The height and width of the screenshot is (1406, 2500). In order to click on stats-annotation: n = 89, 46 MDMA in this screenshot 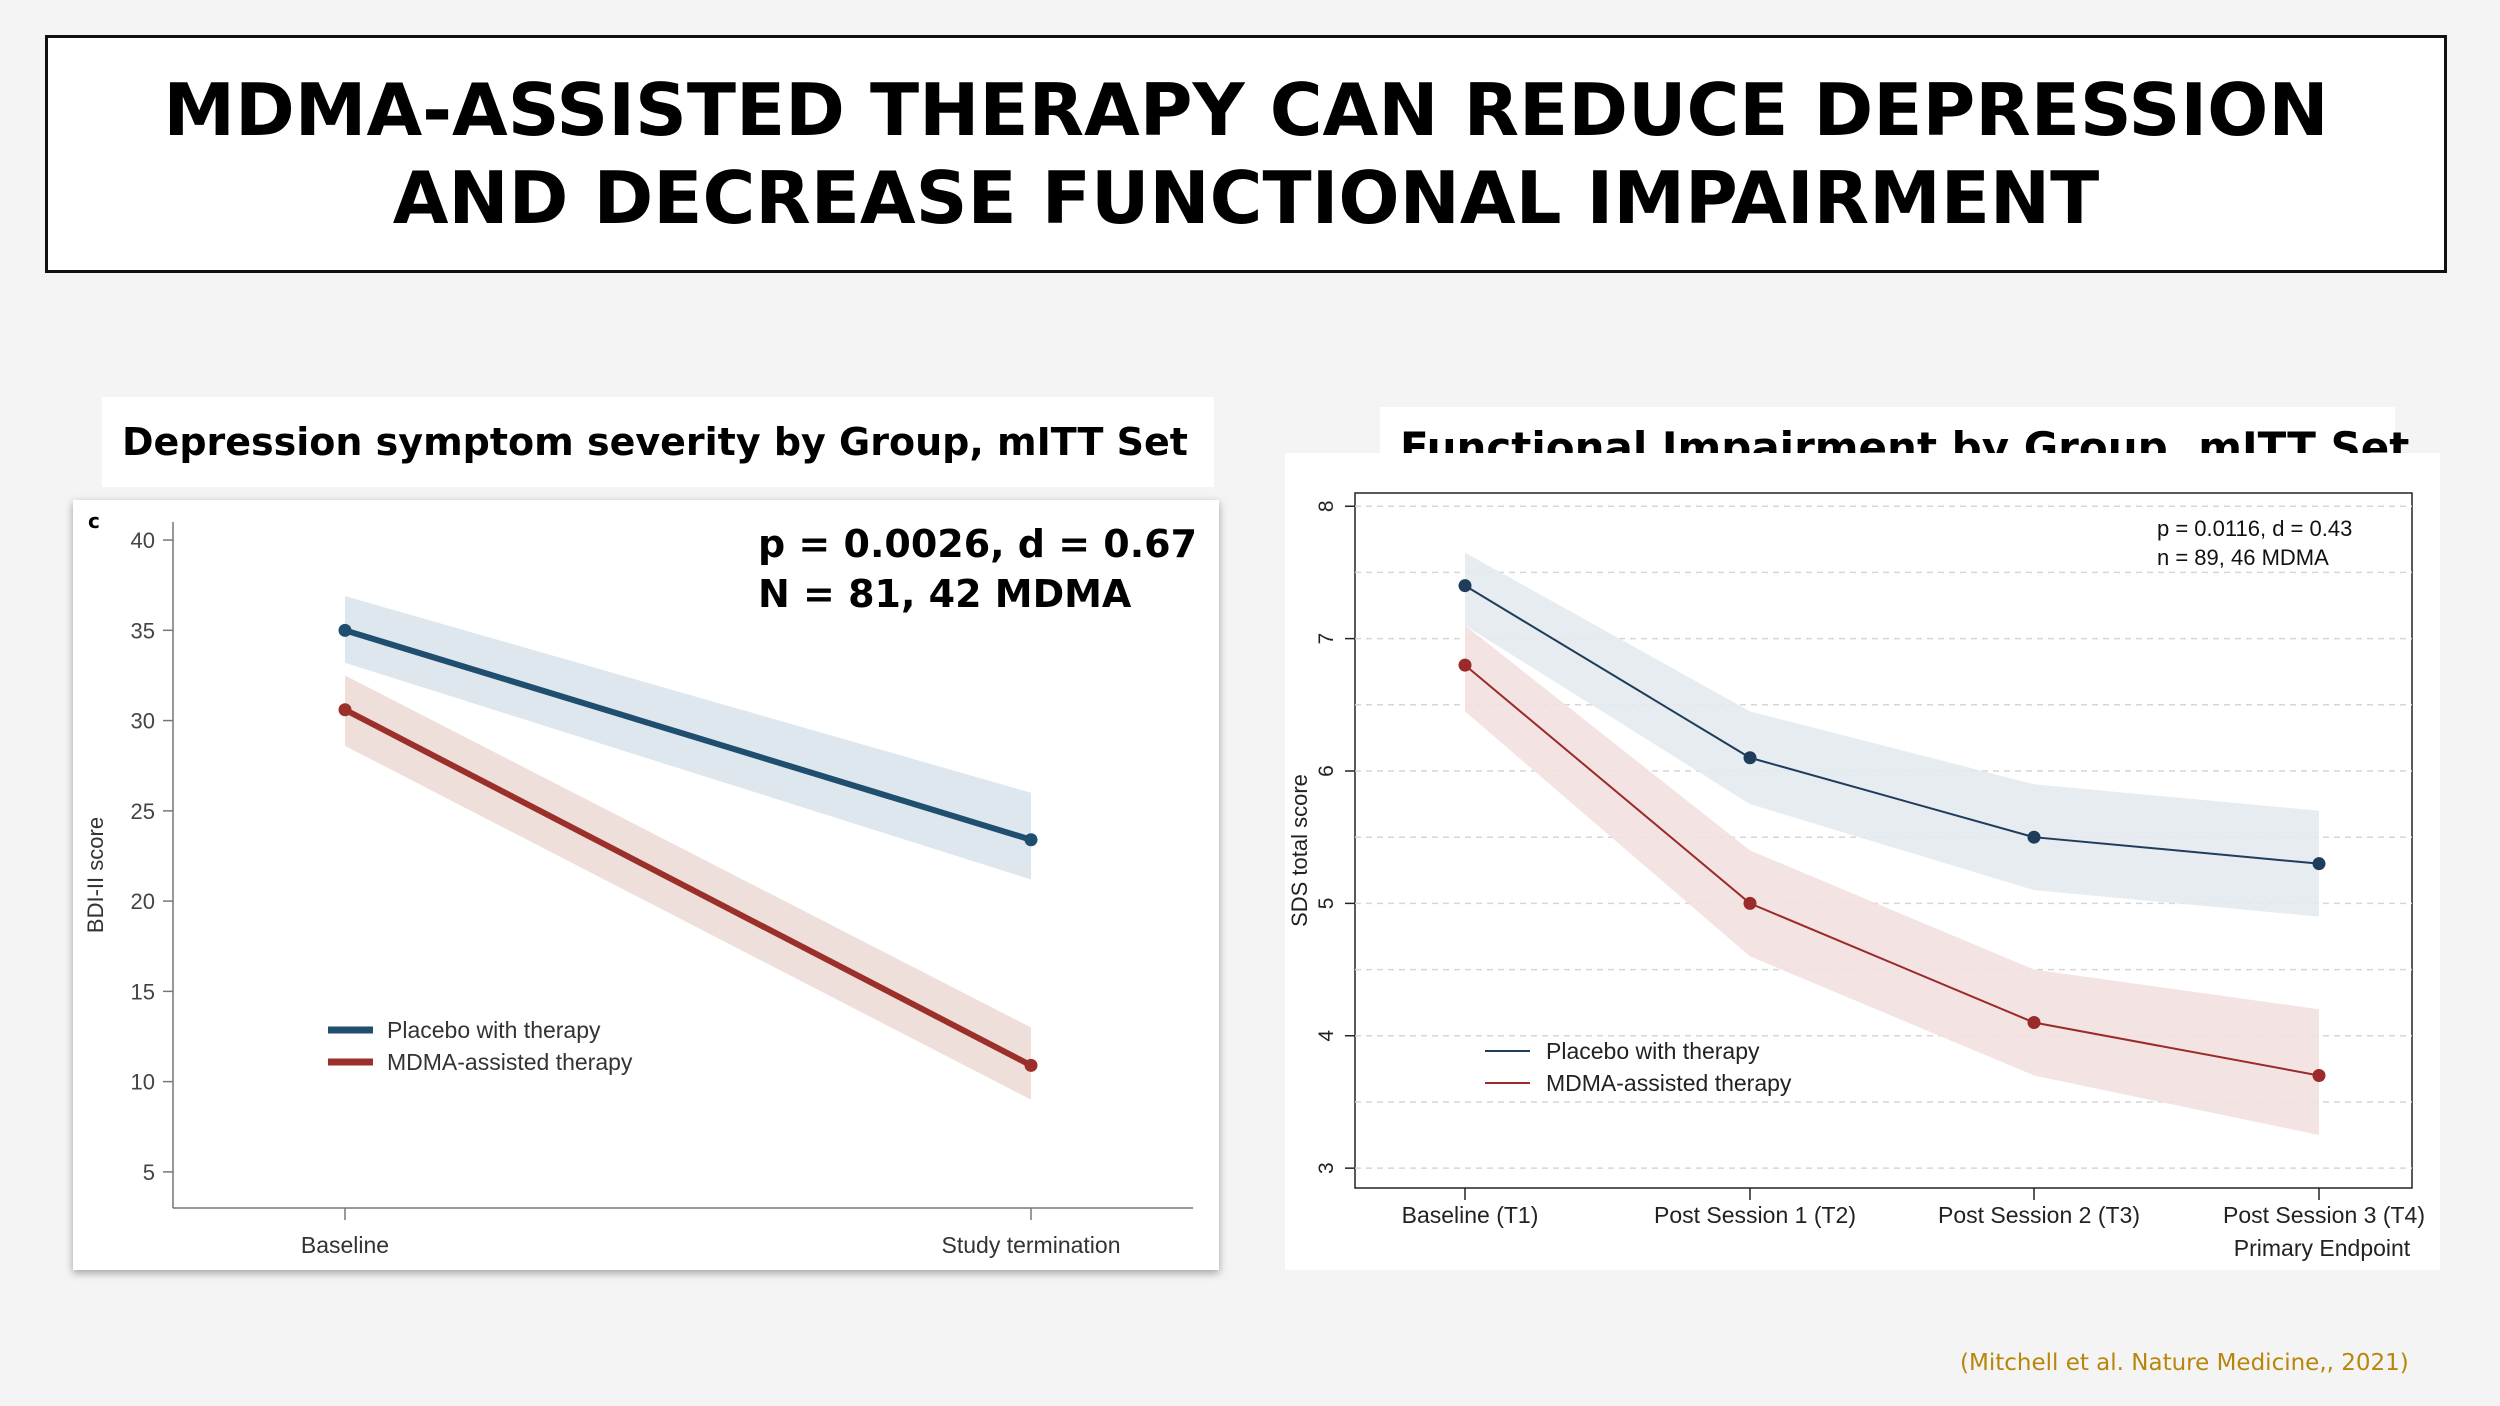, I will do `click(2243, 557)`.